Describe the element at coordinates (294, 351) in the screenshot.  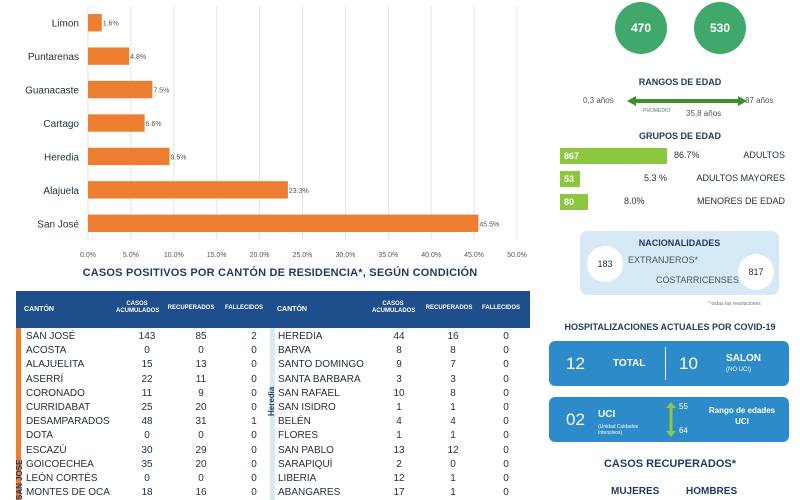
I see `canton-name: BARVA` at that location.